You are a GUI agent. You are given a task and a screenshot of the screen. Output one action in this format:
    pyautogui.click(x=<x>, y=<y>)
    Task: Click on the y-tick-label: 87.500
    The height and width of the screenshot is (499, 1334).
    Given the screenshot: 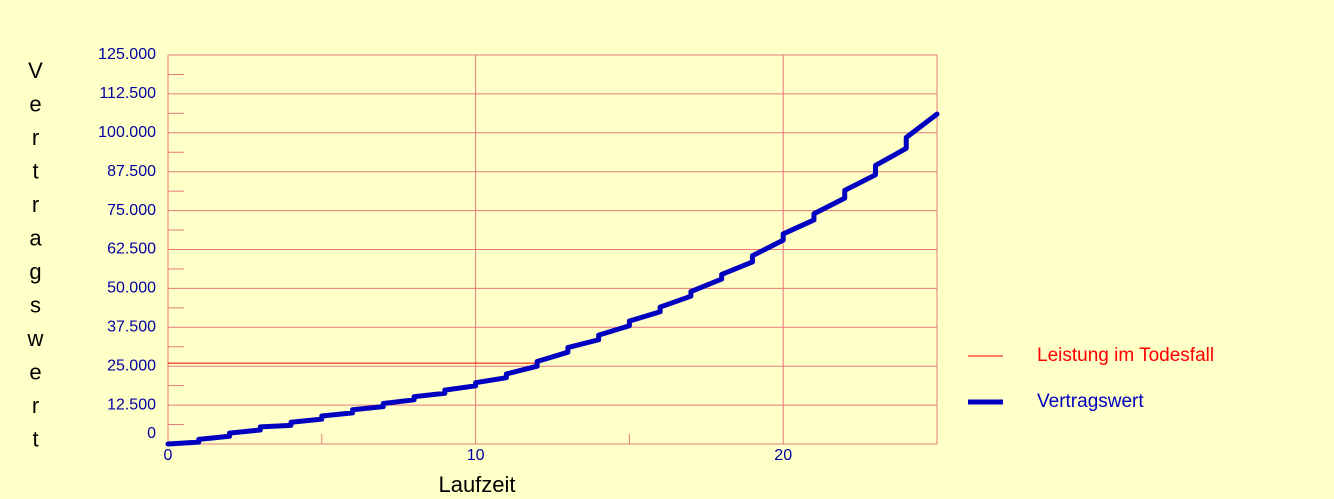 What is the action you would take?
    pyautogui.click(x=131, y=171)
    